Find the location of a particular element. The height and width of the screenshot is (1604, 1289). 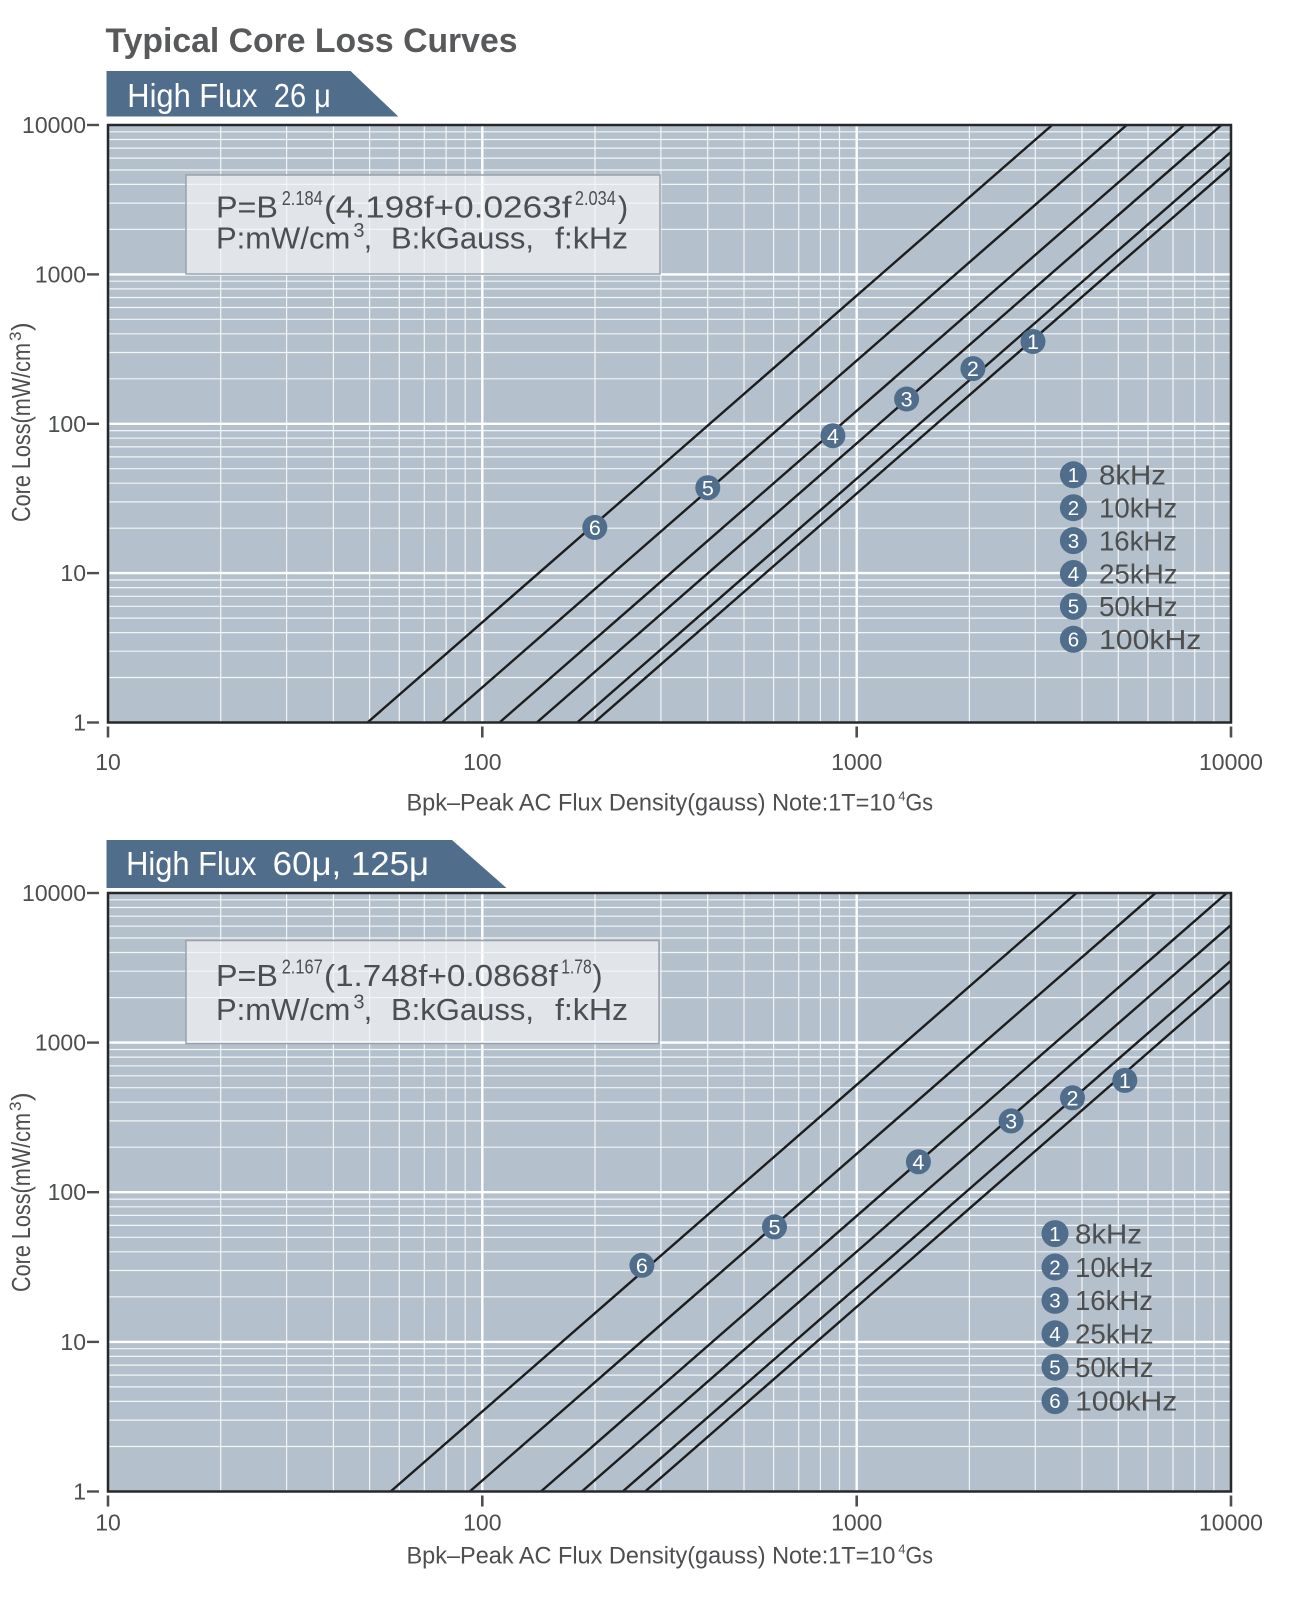

svg-text: 60μ, 125μ is located at coordinates (351, 863).